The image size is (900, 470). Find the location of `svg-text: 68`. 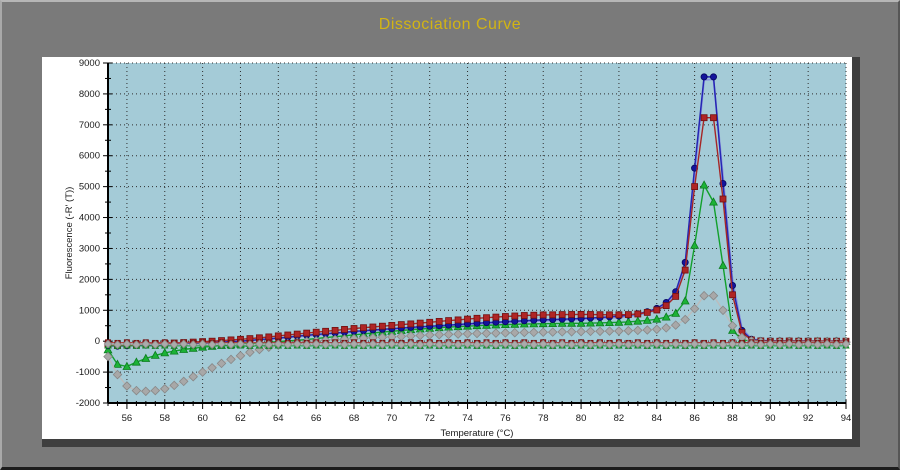

svg-text: 68 is located at coordinates (354, 418).